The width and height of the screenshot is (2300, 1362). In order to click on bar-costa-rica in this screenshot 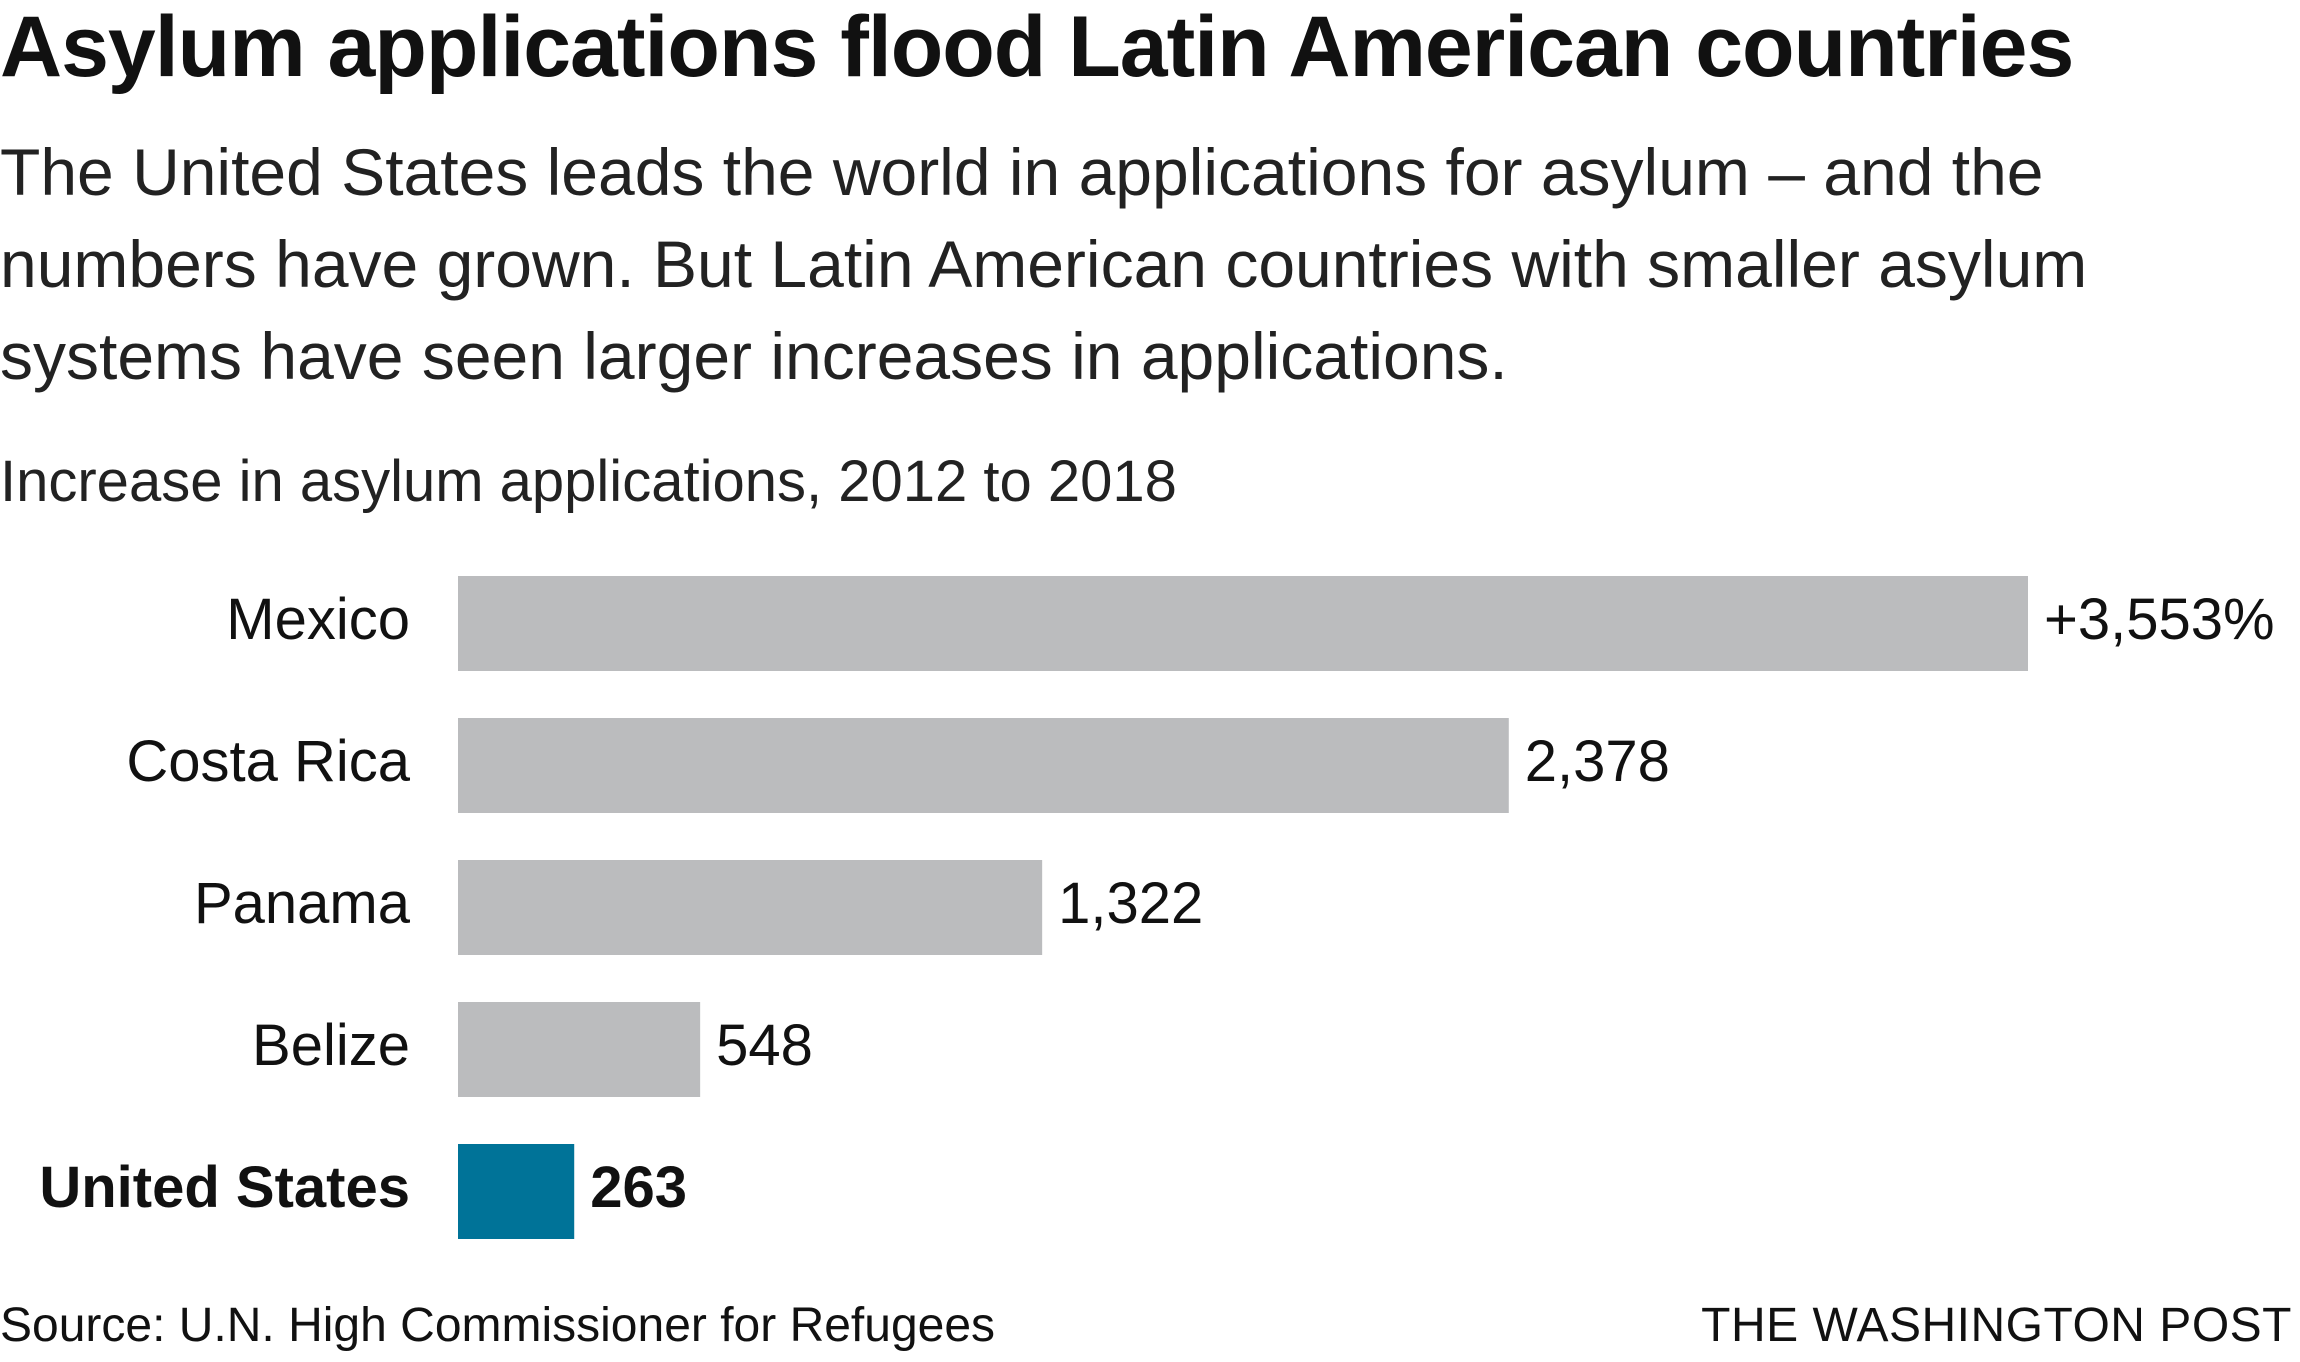, I will do `click(983, 765)`.